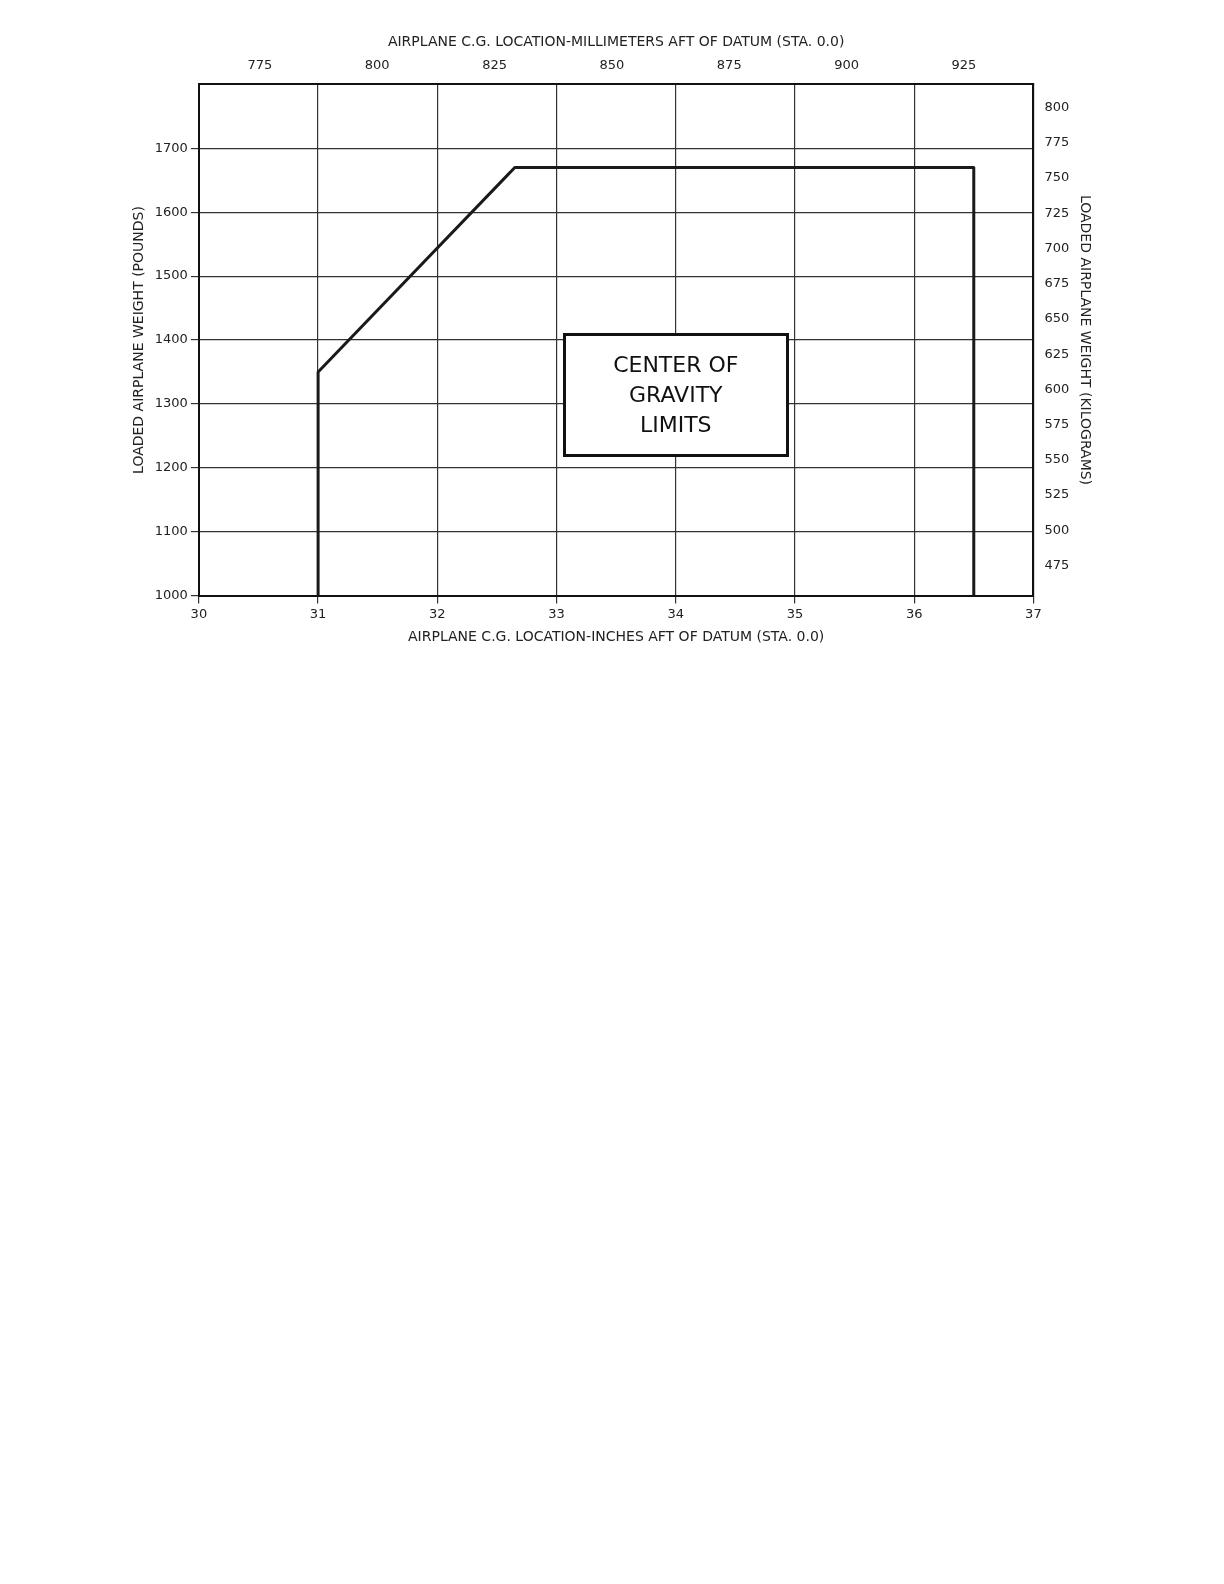 This screenshot has width=1224, height=1584. Describe the element at coordinates (1033, 613) in the screenshot. I see `x-tick-label: 37` at that location.